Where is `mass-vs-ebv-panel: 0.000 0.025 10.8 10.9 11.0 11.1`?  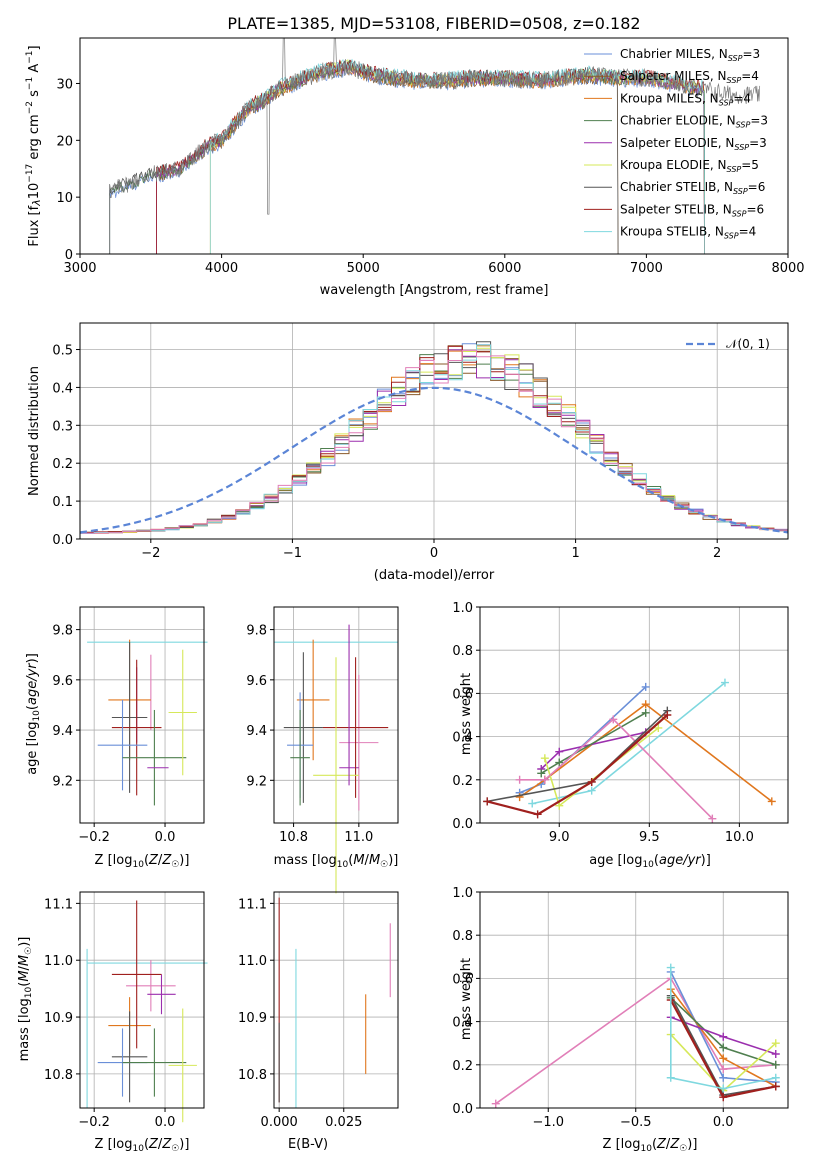 mass-vs-ebv-panel: 0.000 0.025 10.8 10.9 11.0 11.1 is located at coordinates (318, 1010).